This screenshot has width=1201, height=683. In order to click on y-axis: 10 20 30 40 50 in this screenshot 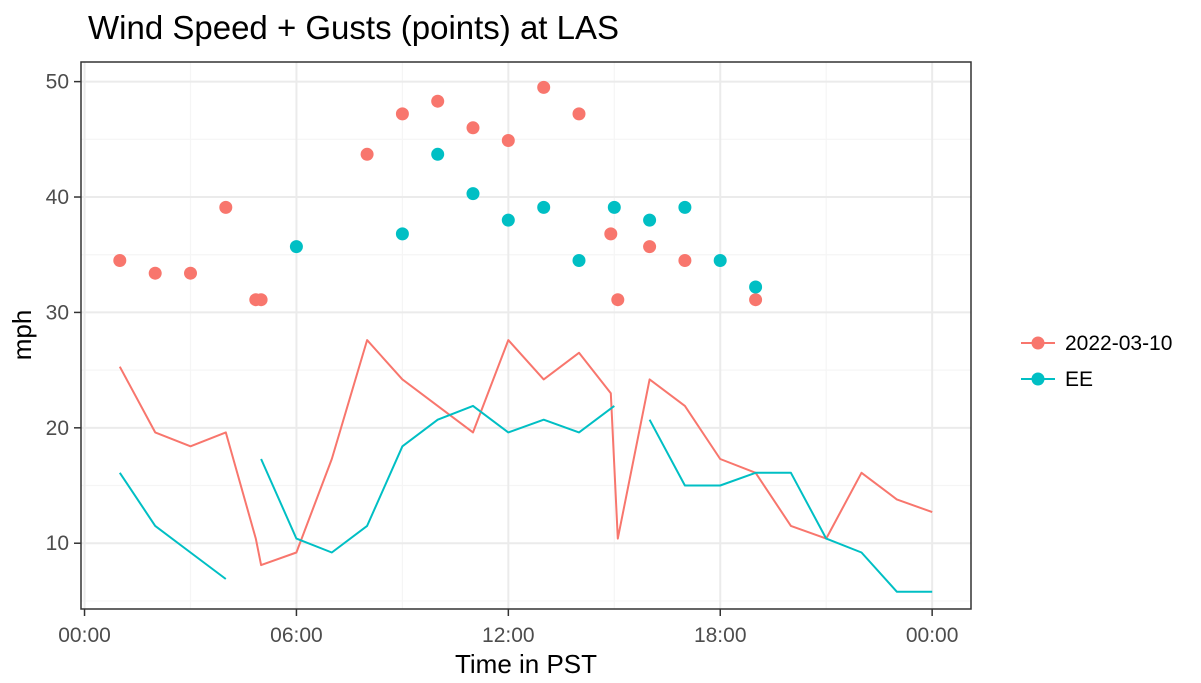, I will do `click(63, 313)`.